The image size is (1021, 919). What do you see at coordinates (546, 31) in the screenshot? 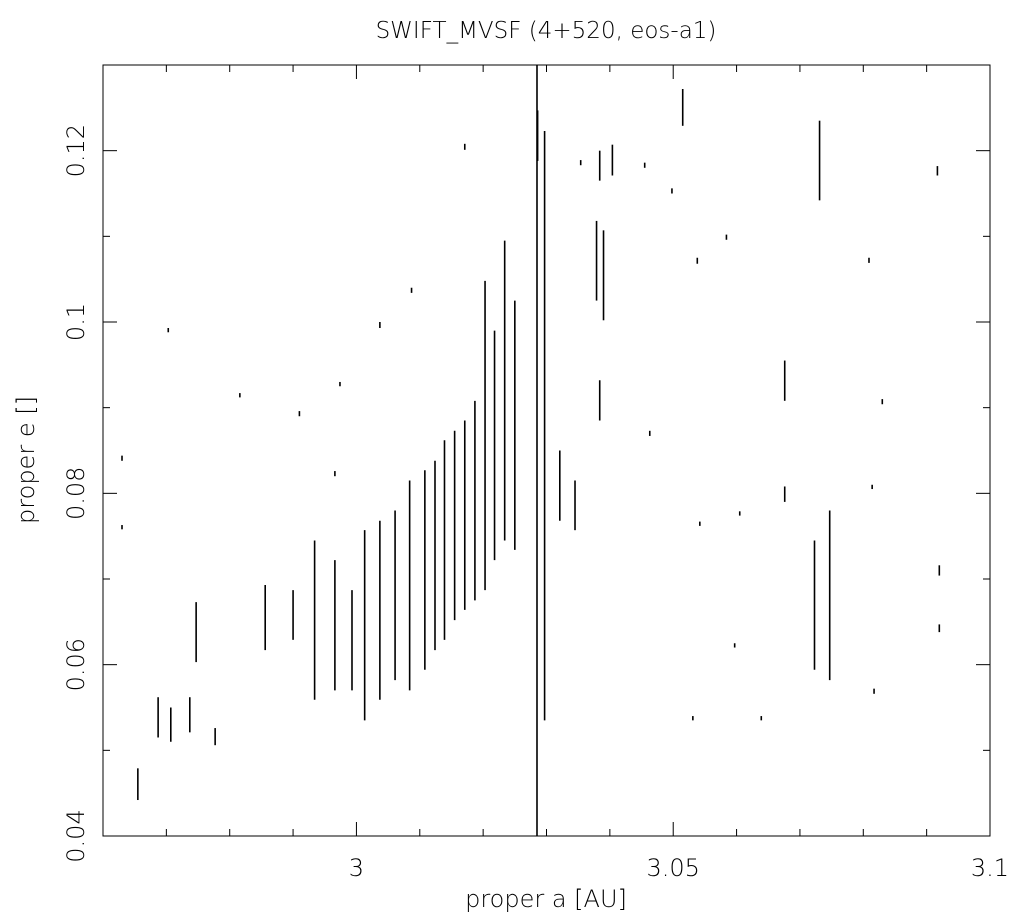
I see `chart-title: SWIFT_MVSF (4+520, eos-a1)` at bounding box center [546, 31].